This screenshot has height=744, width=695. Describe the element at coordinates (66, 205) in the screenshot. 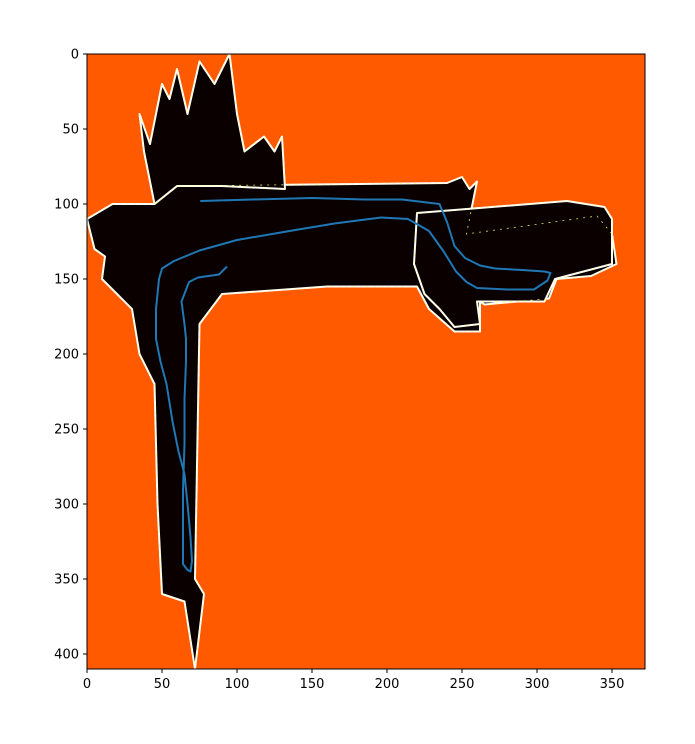

I see `y-tick-label: 100` at that location.